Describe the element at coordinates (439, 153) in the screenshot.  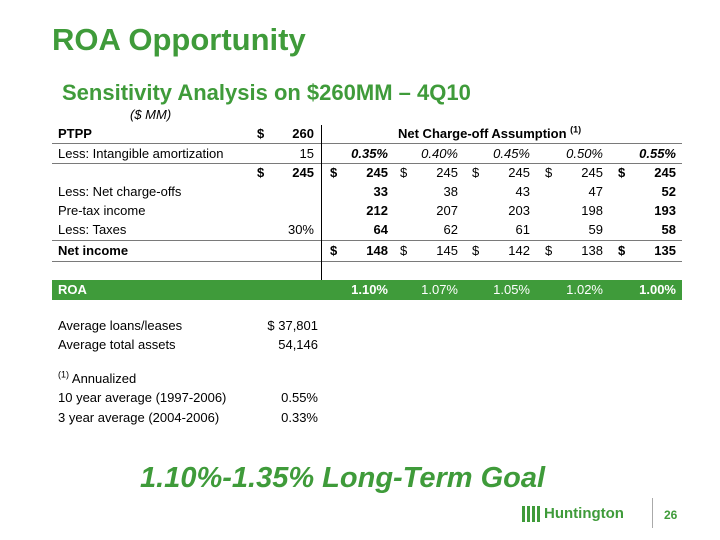
I see `scenario-rate: 0.40%` at that location.